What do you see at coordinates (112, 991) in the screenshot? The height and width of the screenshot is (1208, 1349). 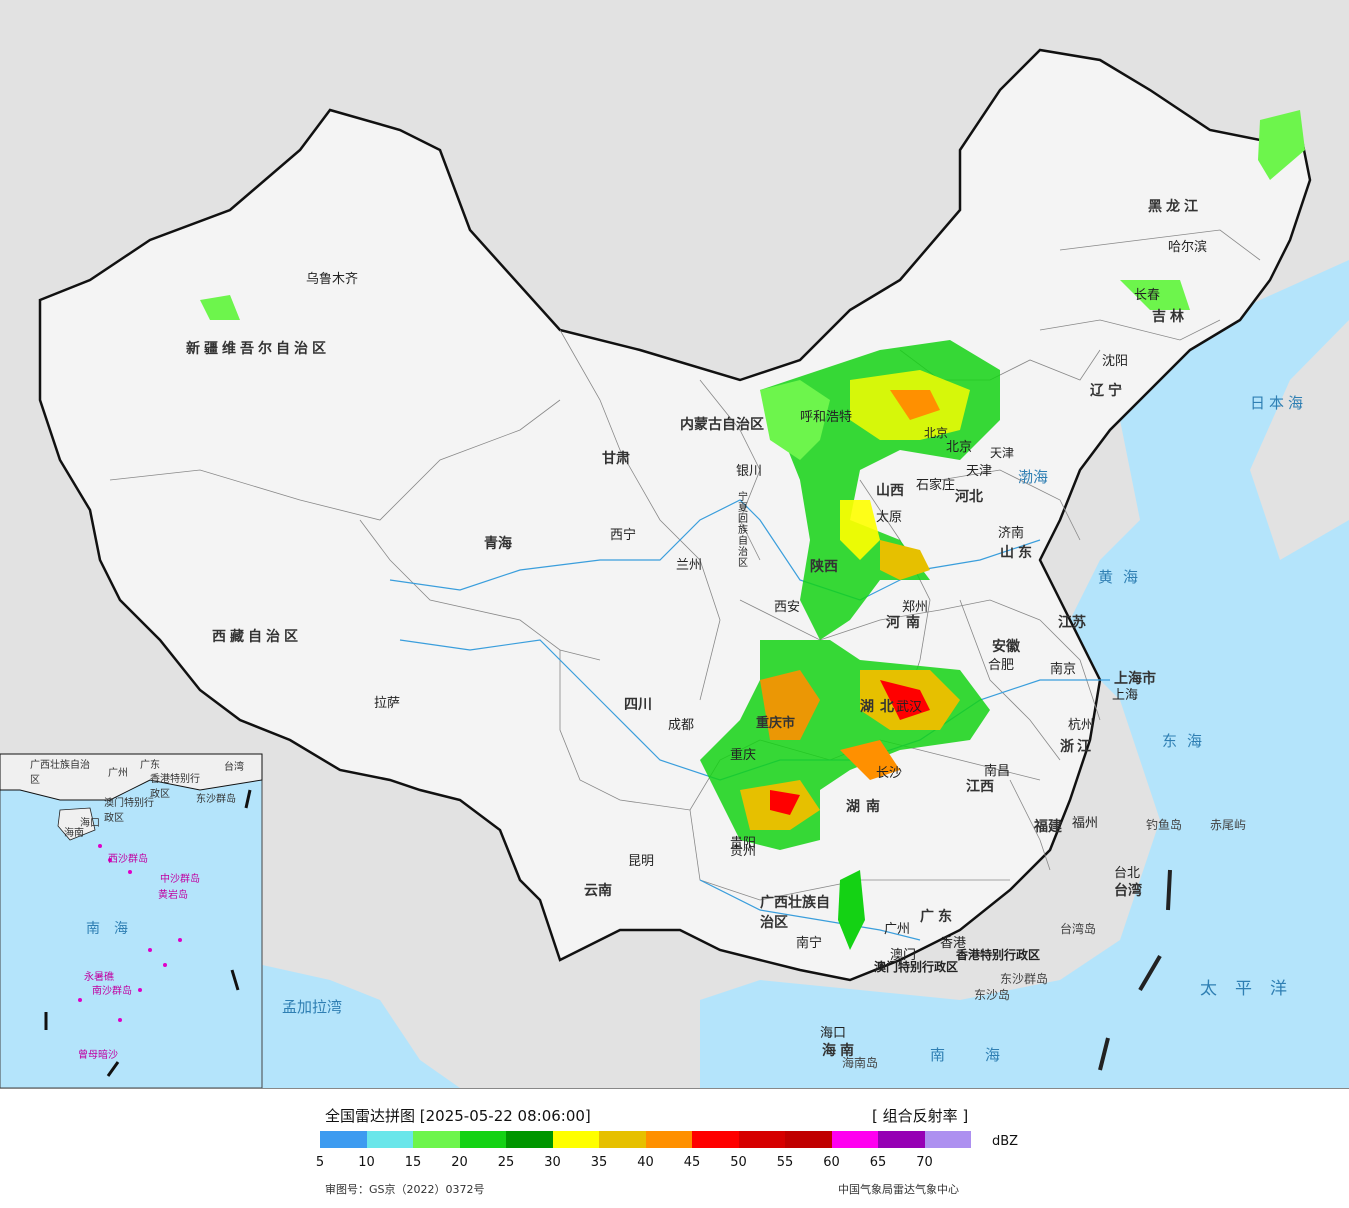 I see `inset-label: 南沙群岛` at bounding box center [112, 991].